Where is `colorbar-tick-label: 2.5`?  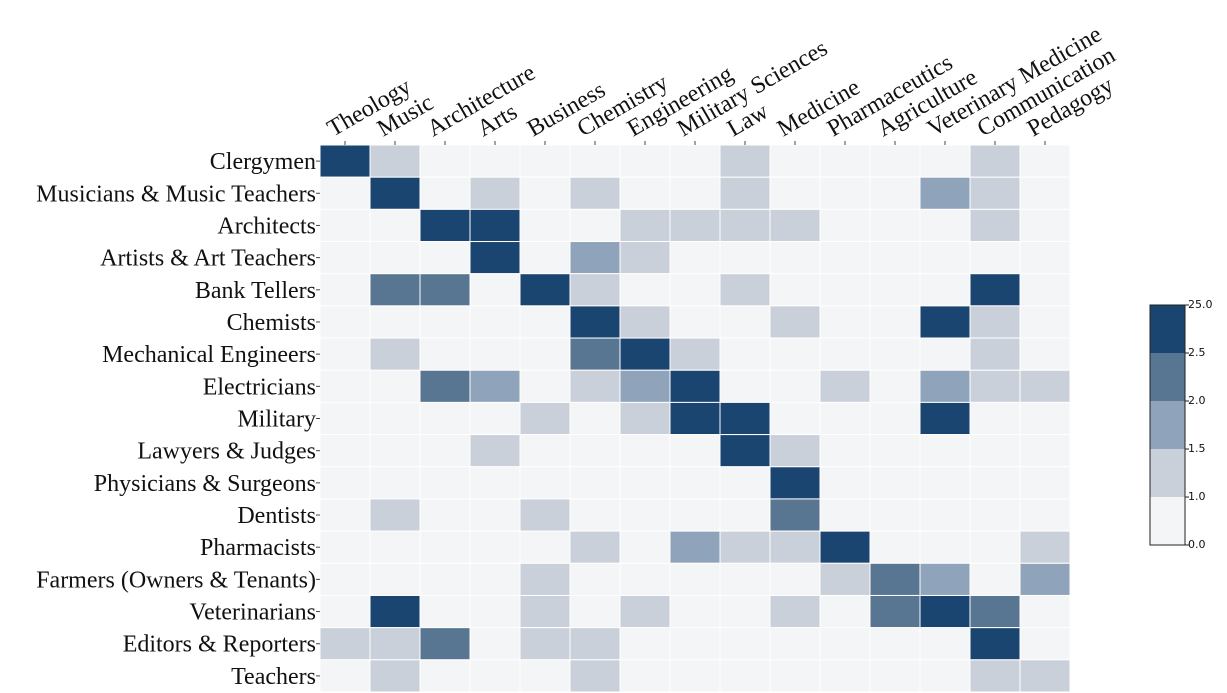
colorbar-tick-label: 2.5 is located at coordinates (1197, 352).